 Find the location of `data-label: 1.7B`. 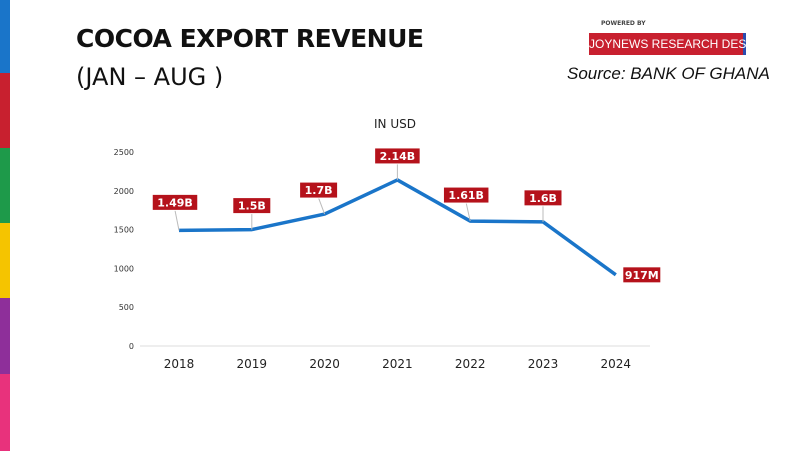

data-label: 1.7B is located at coordinates (319, 190).